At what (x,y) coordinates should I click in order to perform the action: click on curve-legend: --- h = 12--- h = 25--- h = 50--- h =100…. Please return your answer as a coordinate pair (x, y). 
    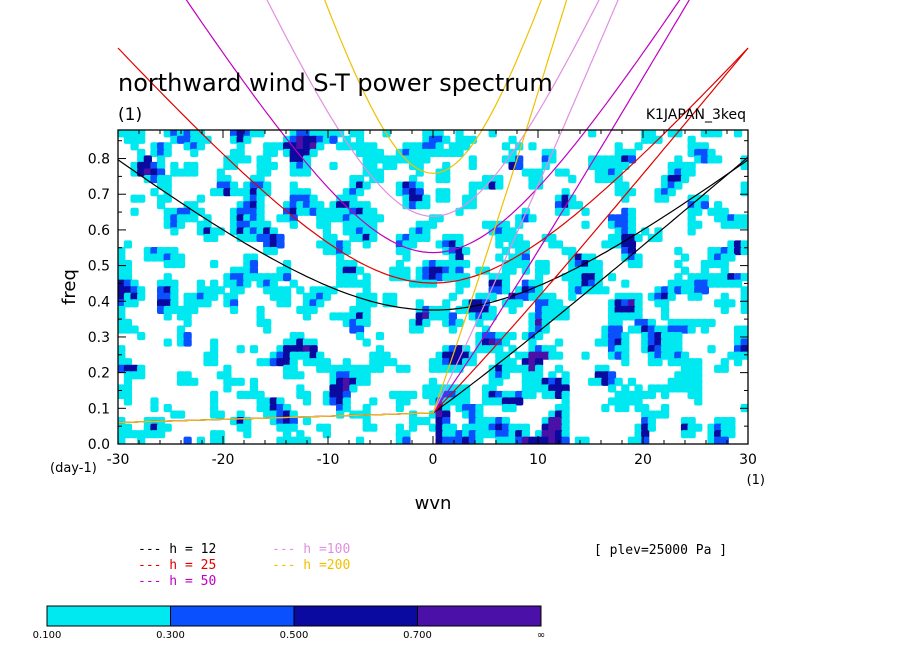
    Looking at the image, I should click on (244, 565).